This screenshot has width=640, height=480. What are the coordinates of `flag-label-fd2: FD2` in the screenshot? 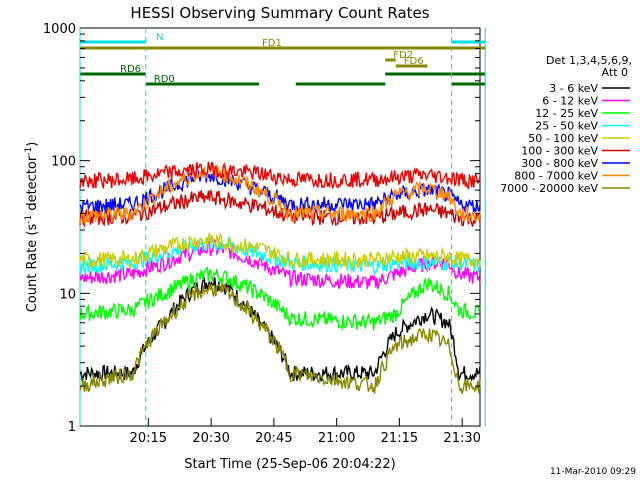 It's located at (403, 55).